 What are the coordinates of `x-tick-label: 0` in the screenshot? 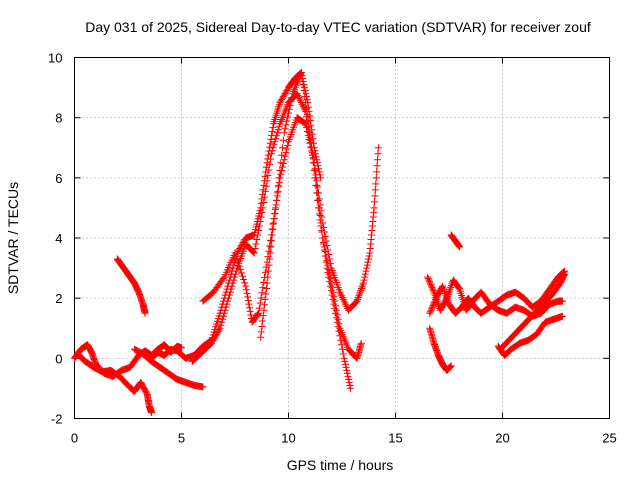 It's located at (74, 438).